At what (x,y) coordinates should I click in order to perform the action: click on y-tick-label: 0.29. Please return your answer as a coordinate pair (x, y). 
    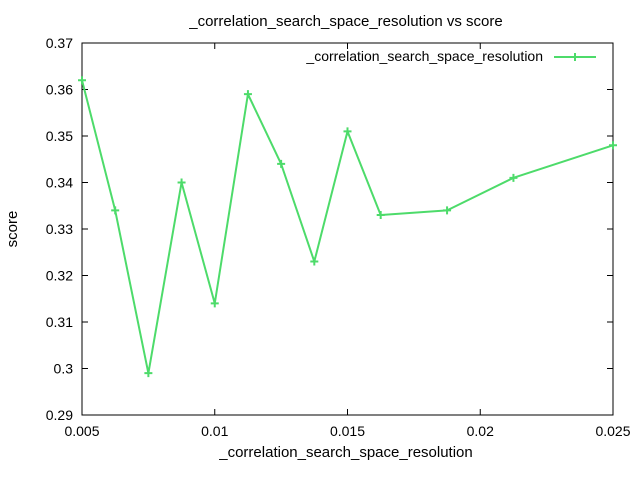
    Looking at the image, I should click on (59, 415).